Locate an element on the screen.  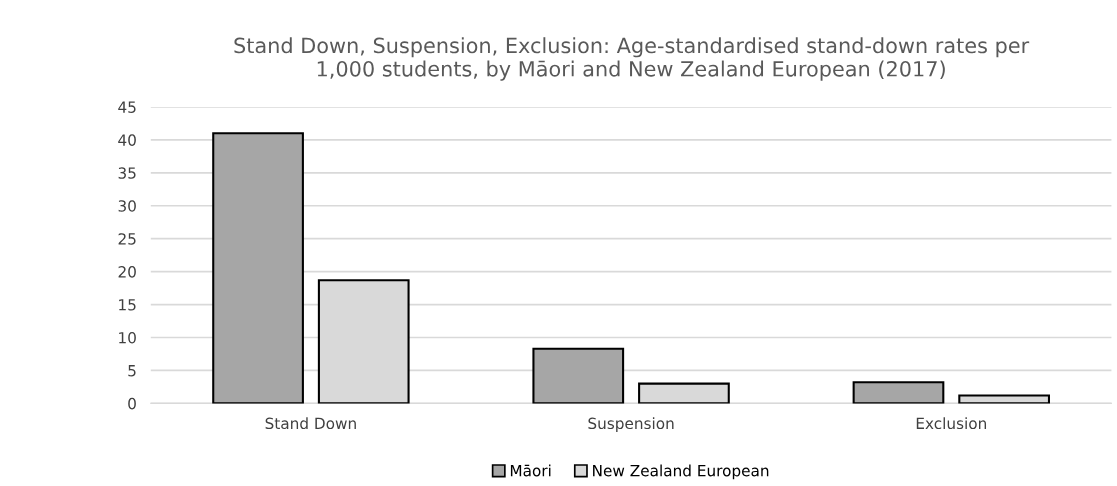
y-tick-label: 45 is located at coordinates (127, 107).